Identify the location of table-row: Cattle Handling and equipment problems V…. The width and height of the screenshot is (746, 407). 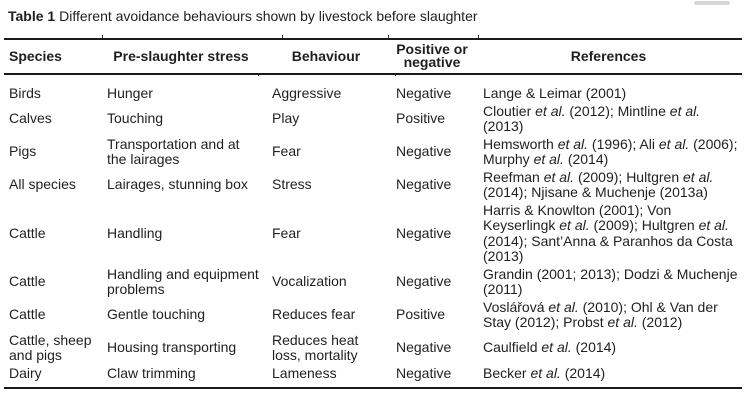
(373, 282).